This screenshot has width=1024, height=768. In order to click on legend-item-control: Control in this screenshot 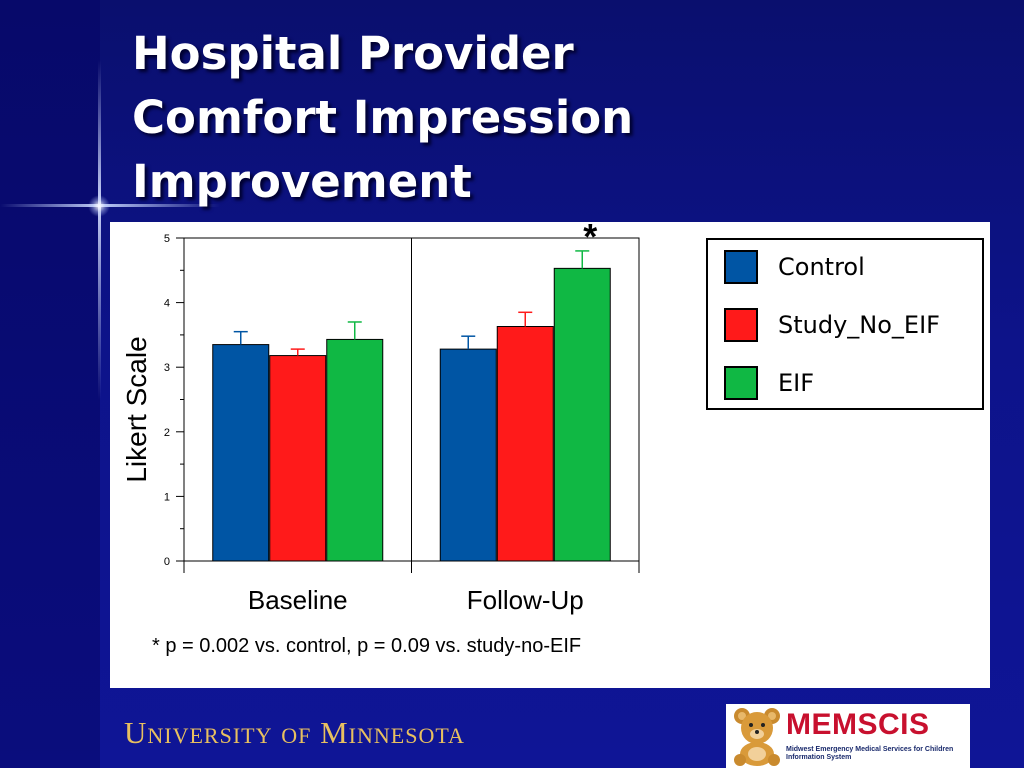, I will do `click(794, 267)`.